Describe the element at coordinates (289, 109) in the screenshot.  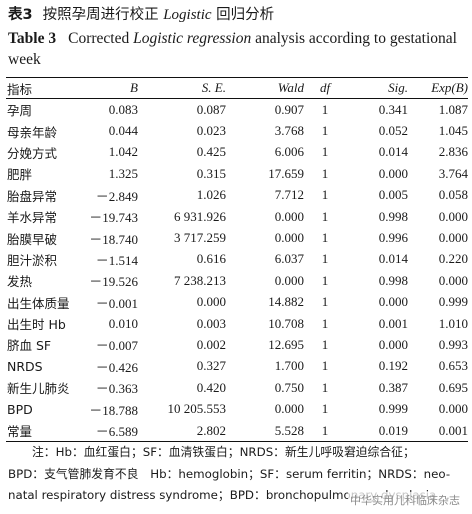
I see `table-cell: 0.907` at that location.